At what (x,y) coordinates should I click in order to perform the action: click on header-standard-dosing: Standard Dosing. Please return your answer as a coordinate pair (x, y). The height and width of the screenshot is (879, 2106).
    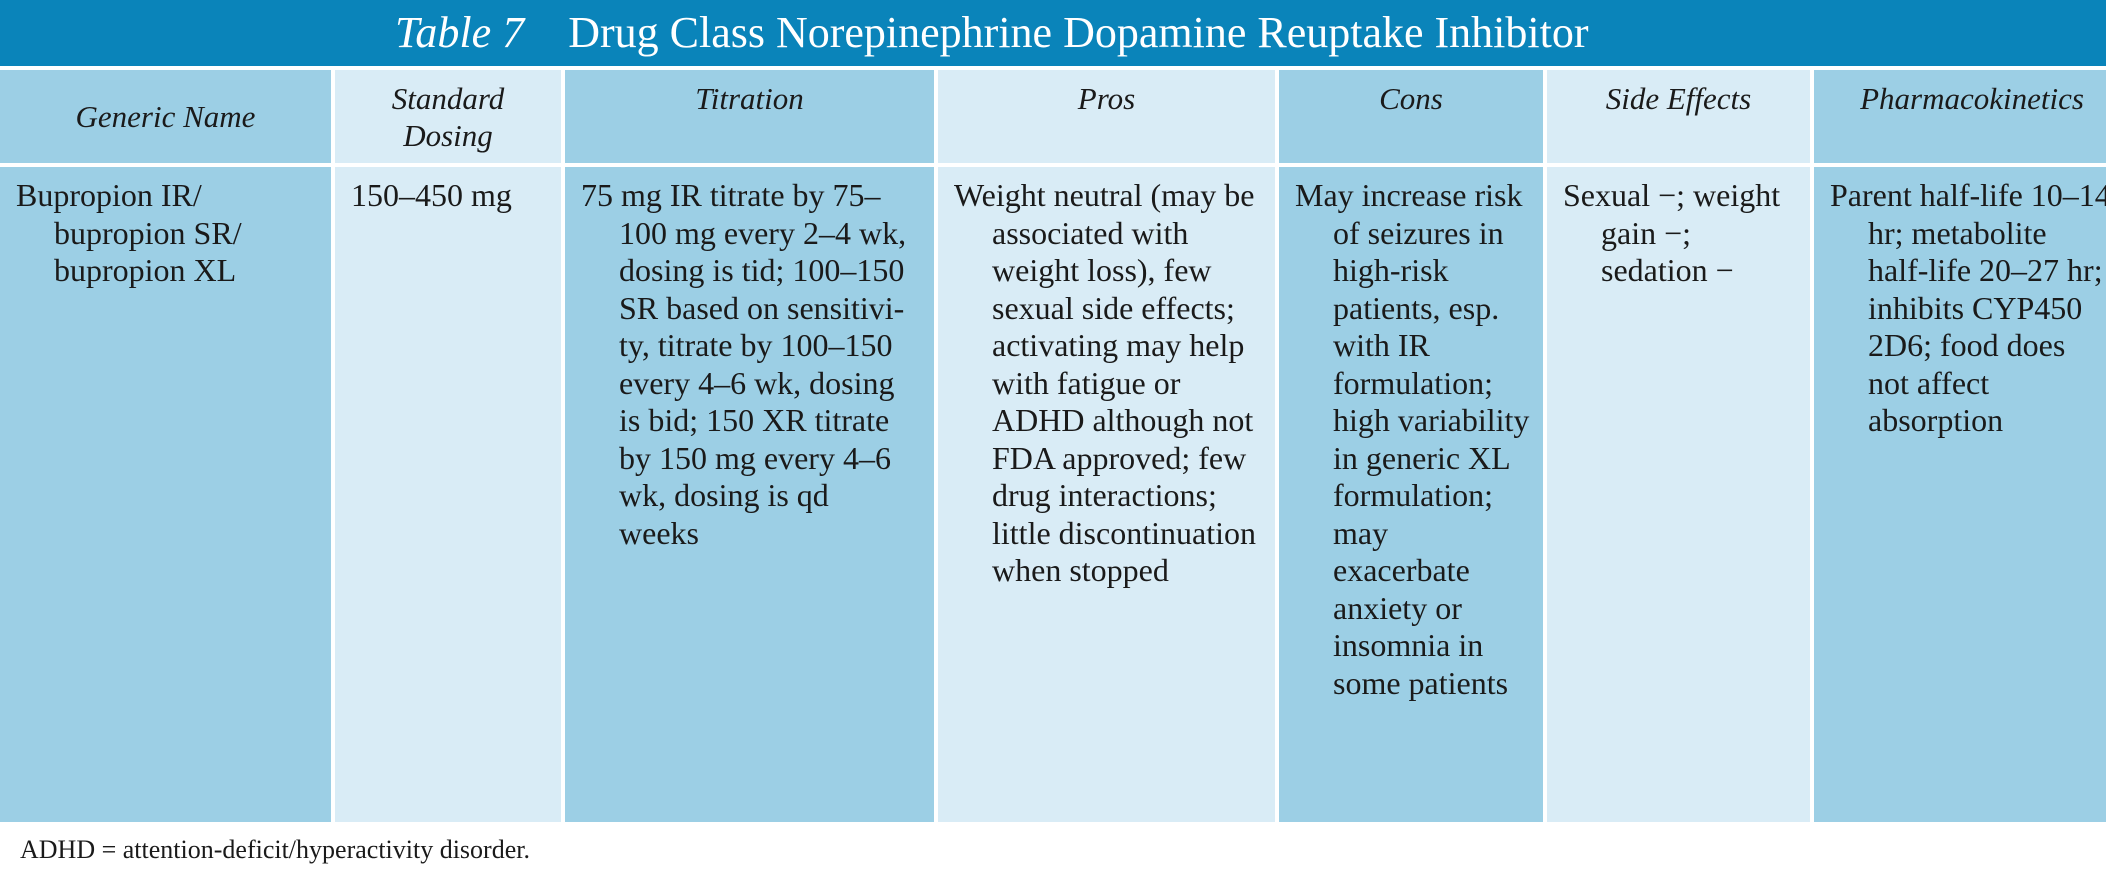
    Looking at the image, I should click on (448, 116).